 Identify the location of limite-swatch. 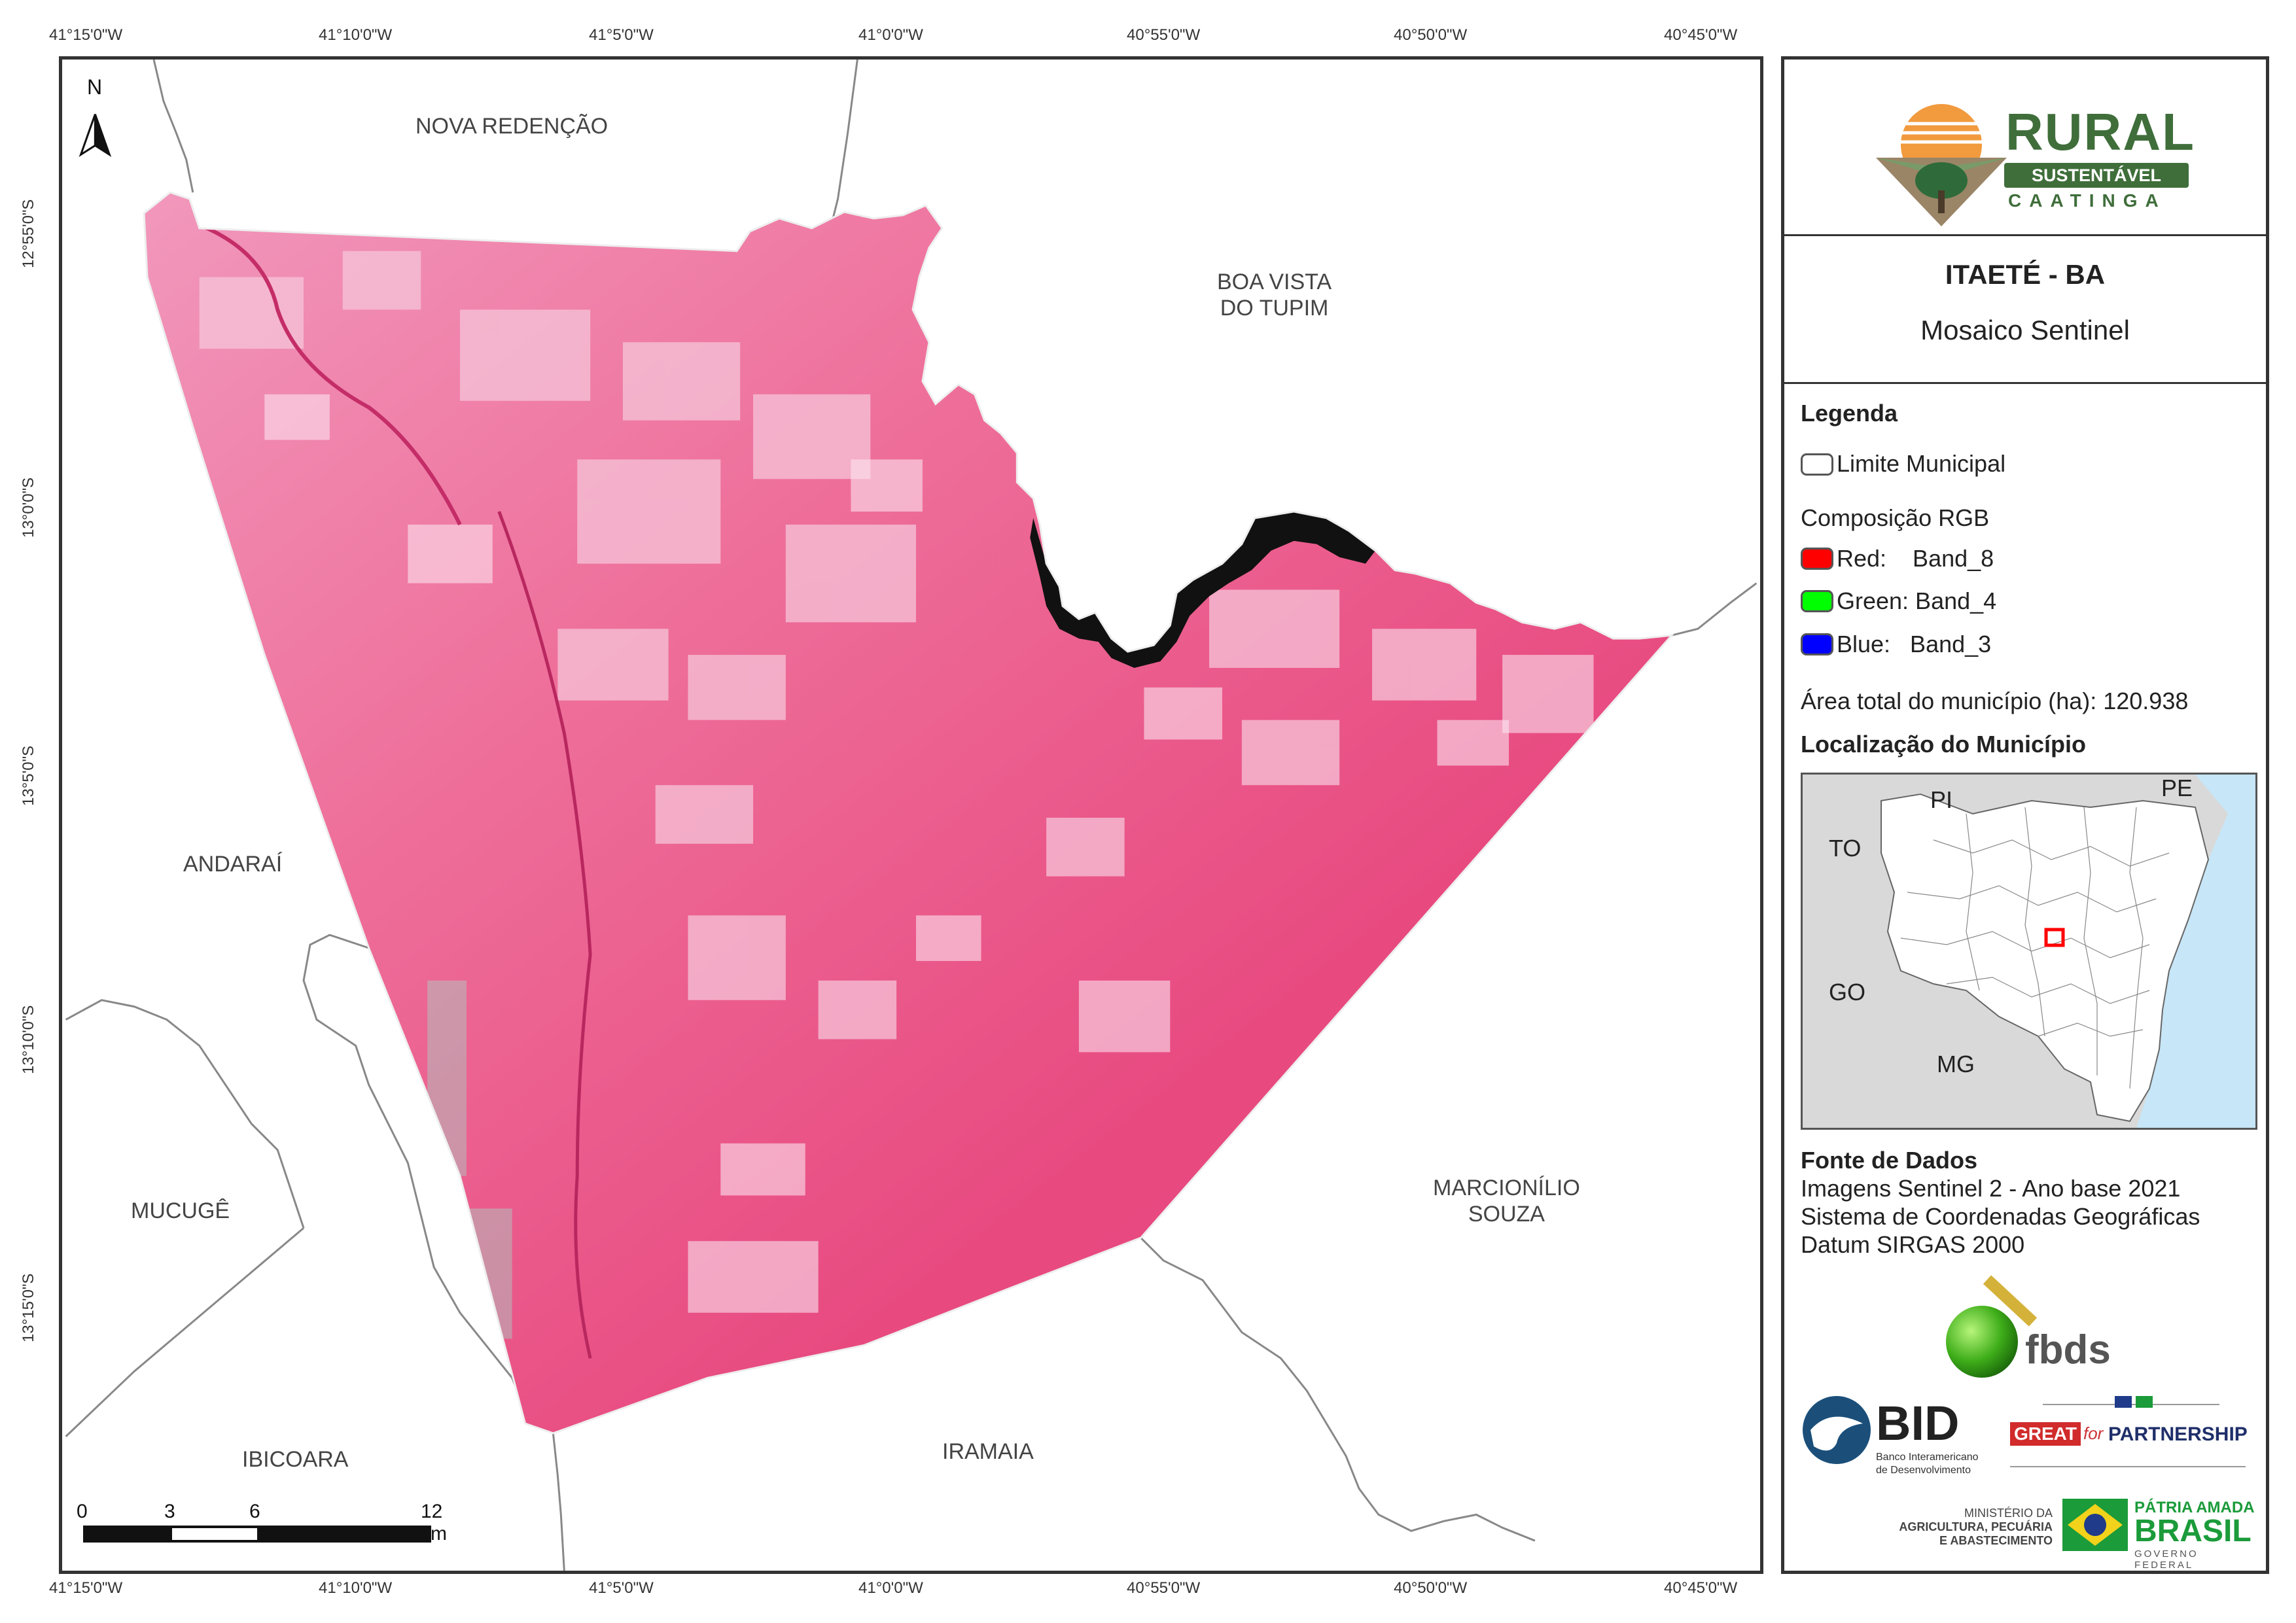
(1817, 465).